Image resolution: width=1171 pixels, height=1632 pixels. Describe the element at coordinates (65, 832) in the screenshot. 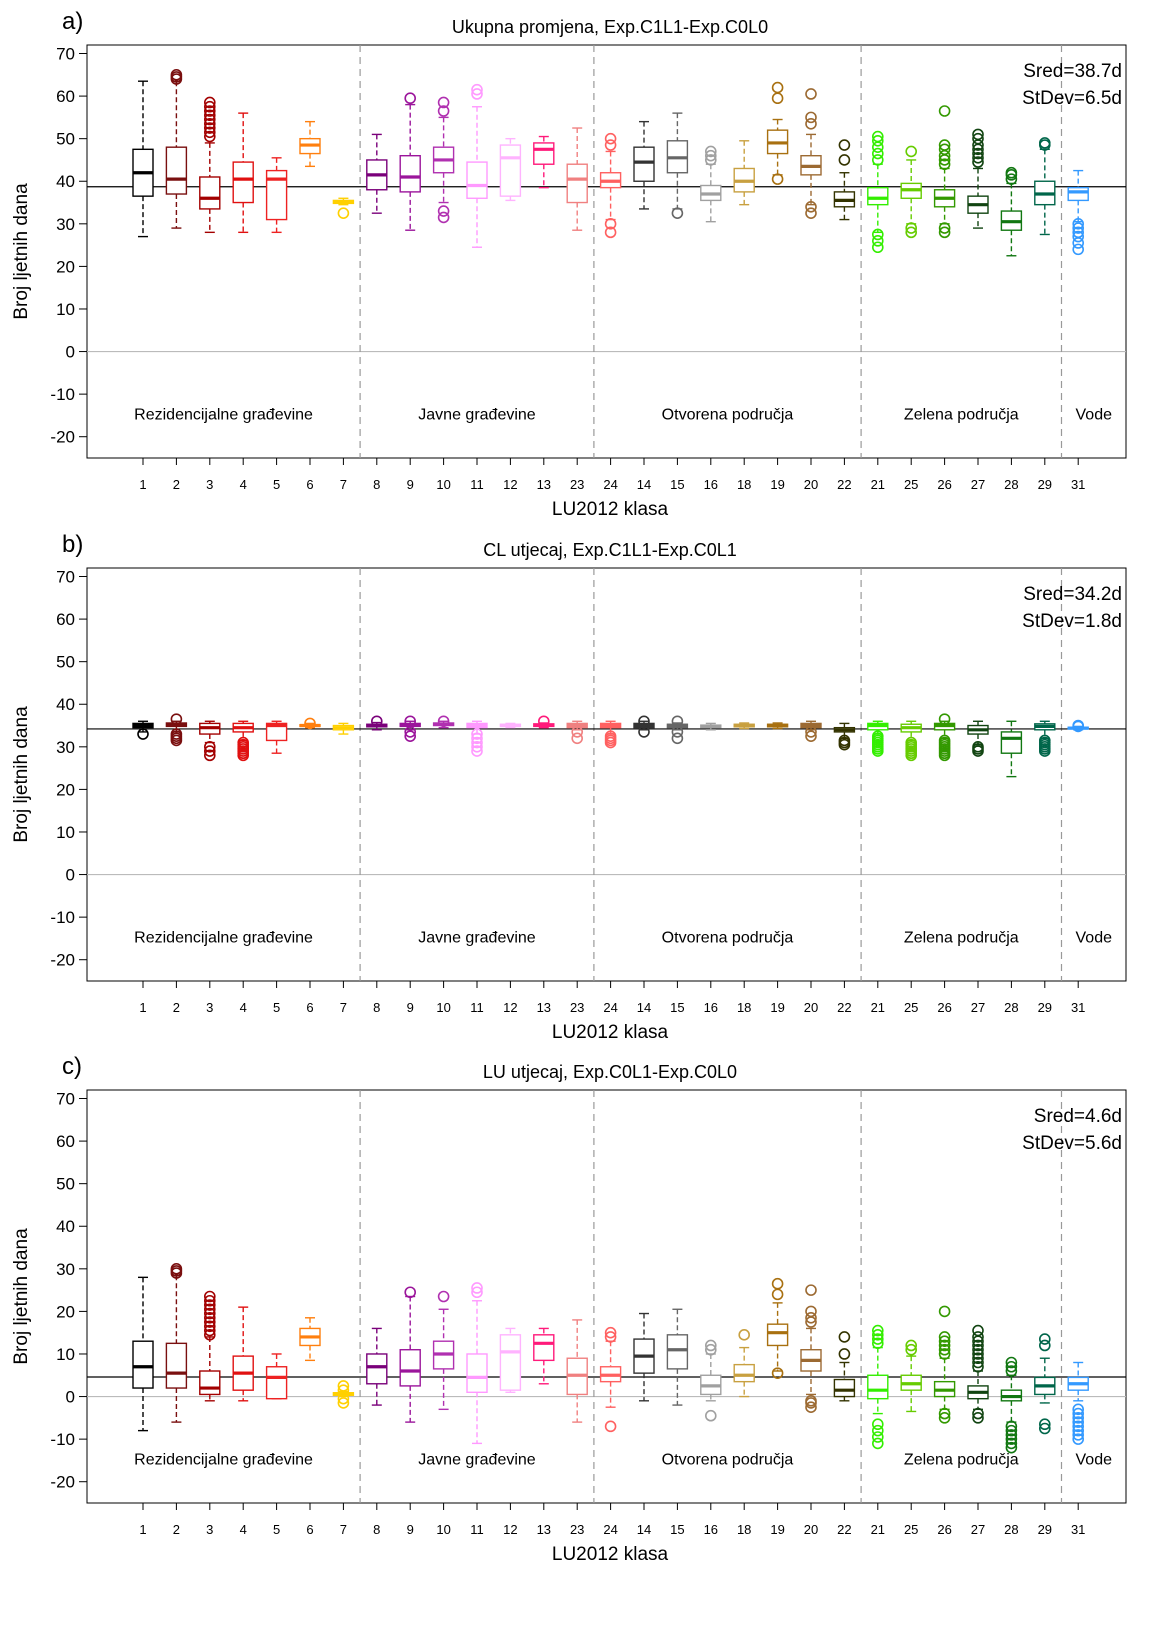

I see `y-tick-label: 10` at that location.